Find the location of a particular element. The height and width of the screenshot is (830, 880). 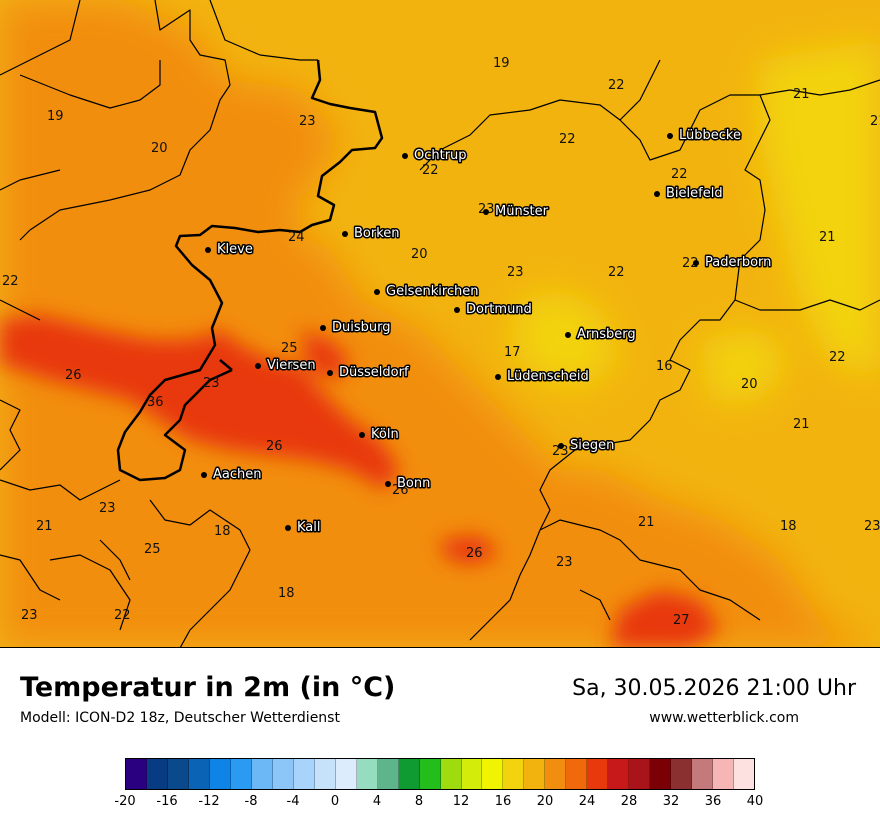

temperature-label: 20 is located at coordinates (159, 148).